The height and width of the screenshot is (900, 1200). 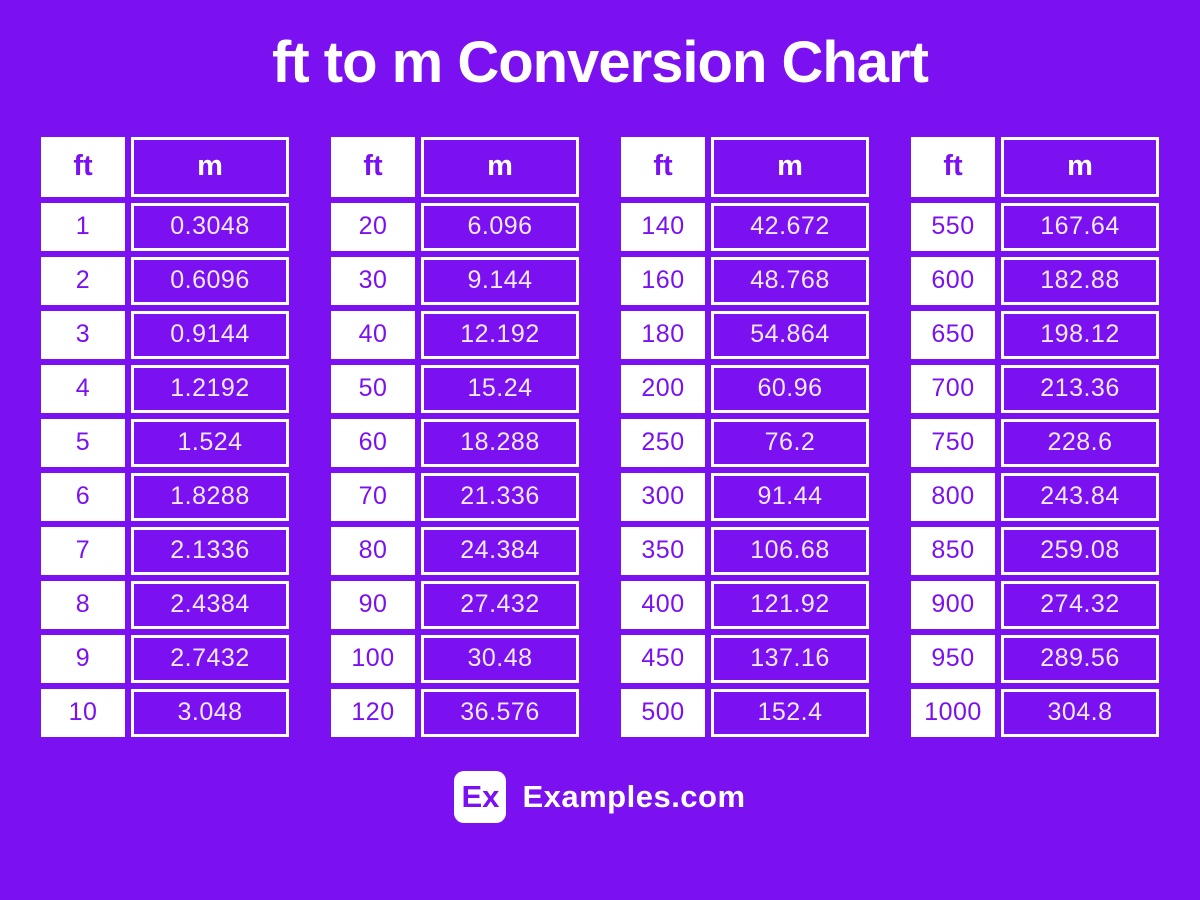 What do you see at coordinates (455, 280) in the screenshot?
I see `table-row: 30 9.144` at bounding box center [455, 280].